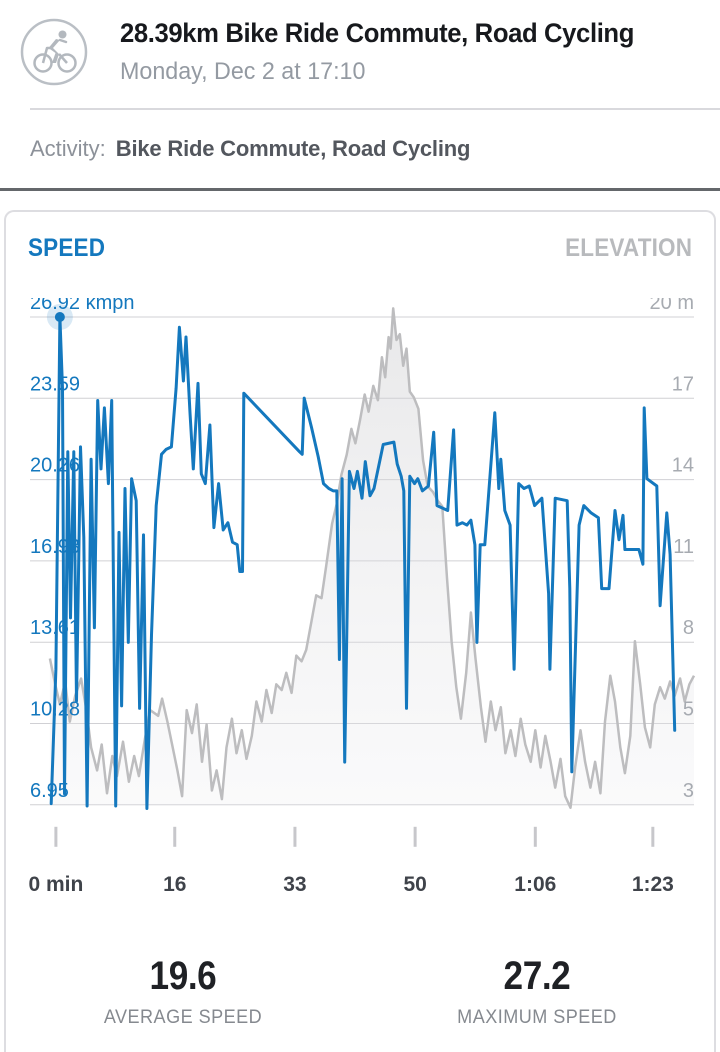 Image resolution: width=720 pixels, height=1052 pixels. What do you see at coordinates (537, 976) in the screenshot?
I see `maximum-speed-value: 27.2` at bounding box center [537, 976].